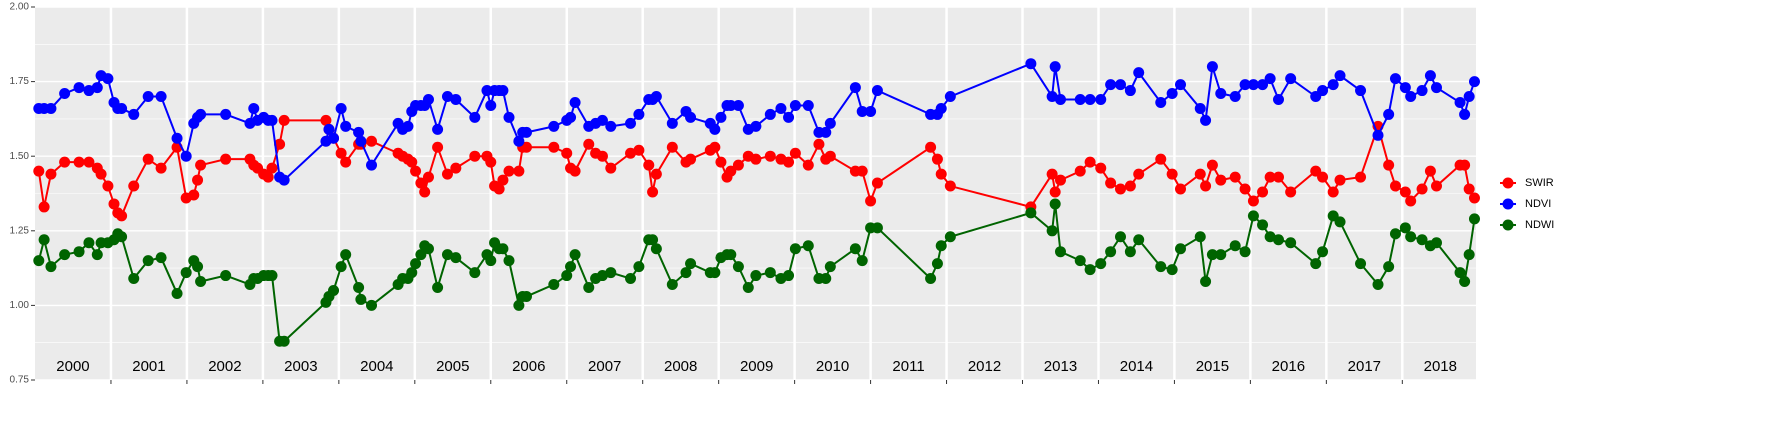 This screenshot has height=442, width=1773. I want to click on year-label: 2008, so click(680, 366).